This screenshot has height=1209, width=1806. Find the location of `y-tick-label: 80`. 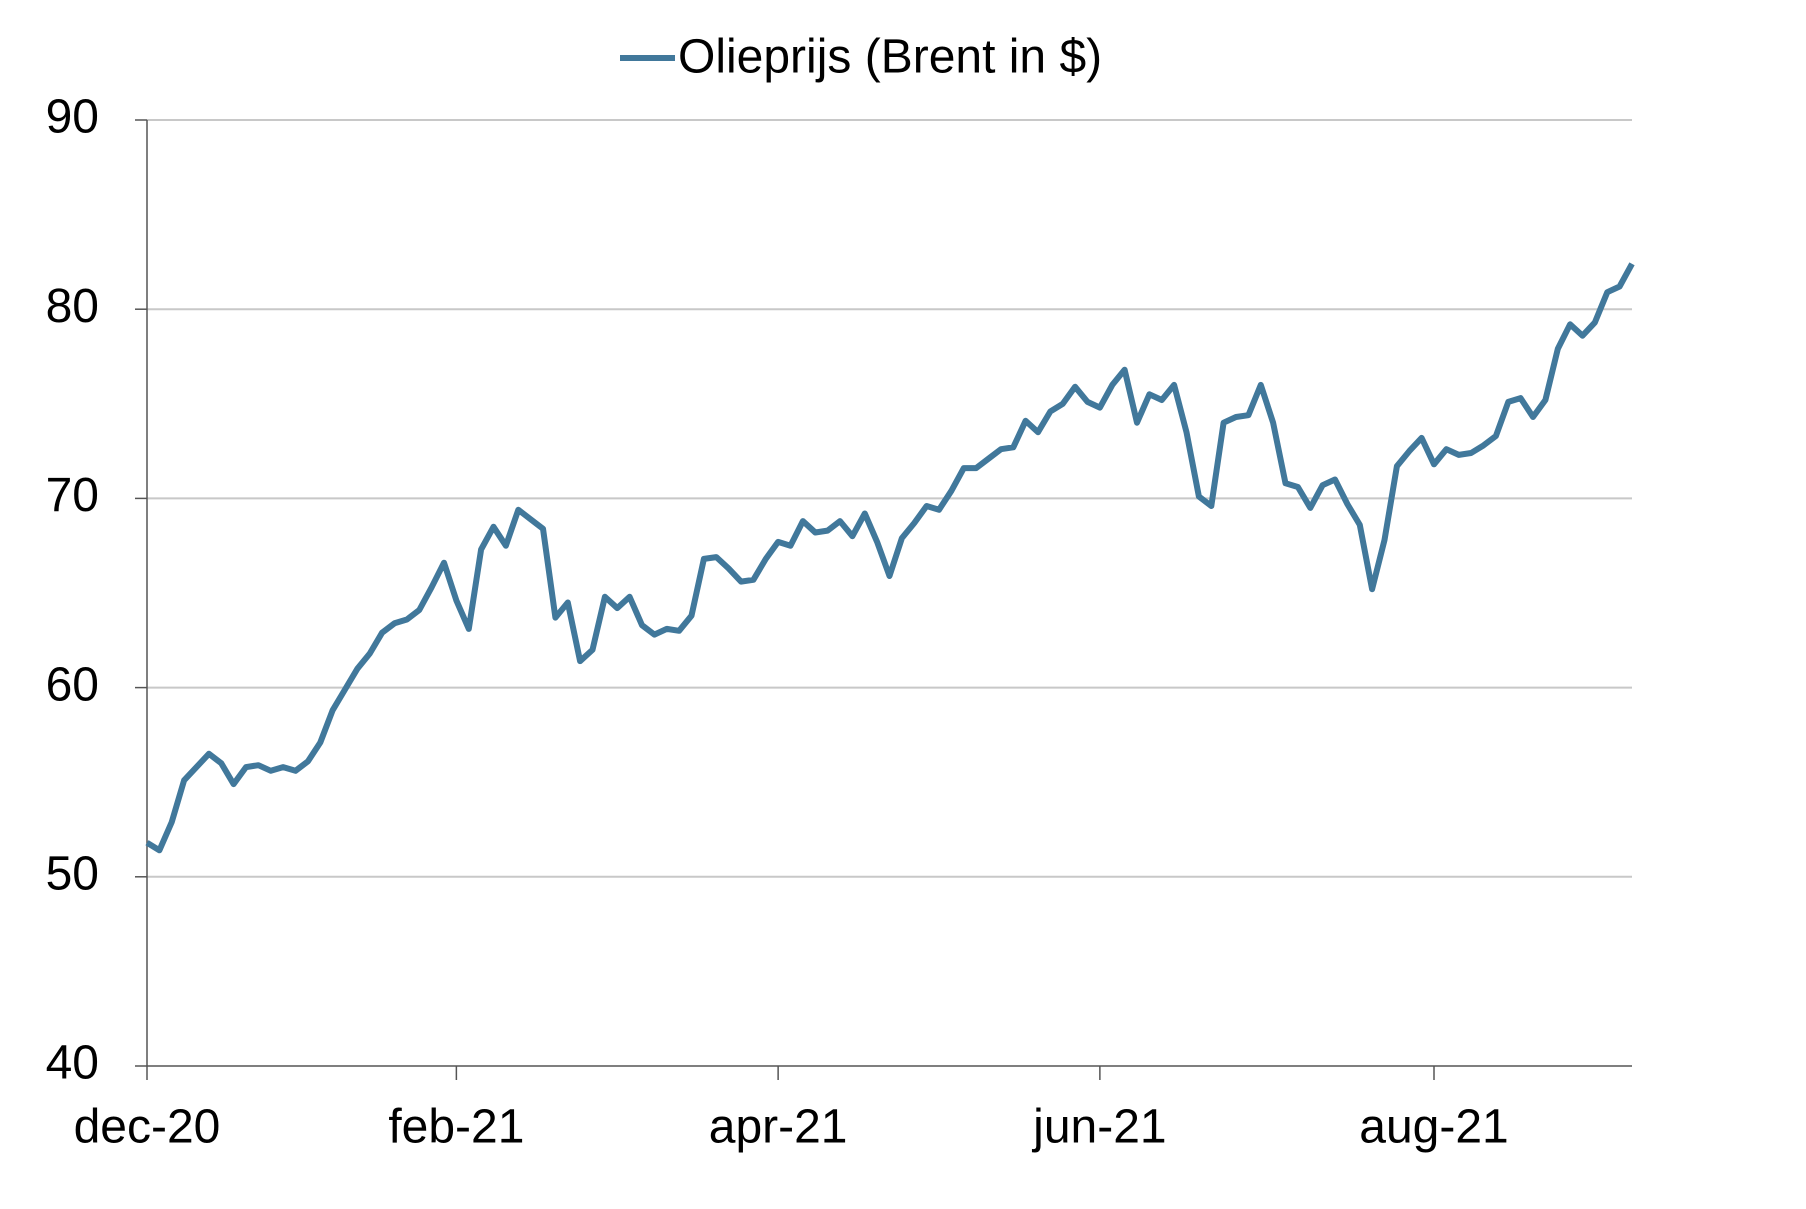

y-tick-label: 80 is located at coordinates (72, 306).